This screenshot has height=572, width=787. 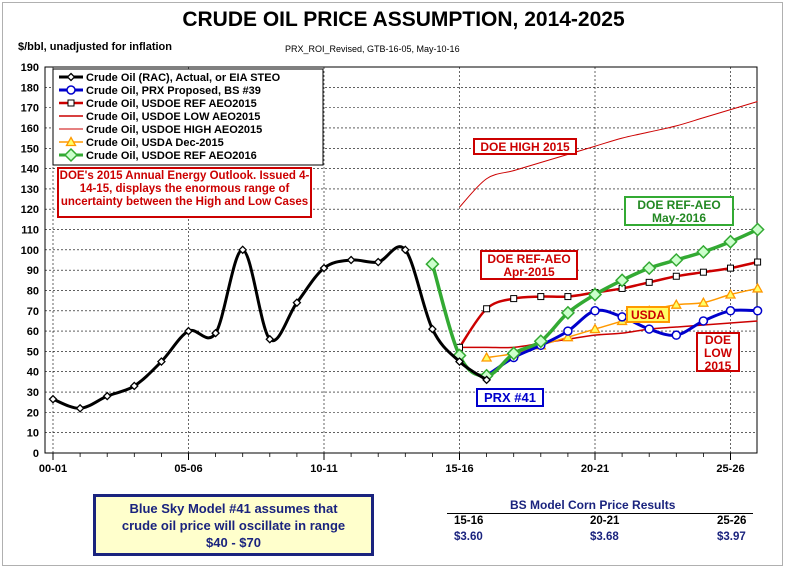 What do you see at coordinates (33, 373) in the screenshot?
I see `y-tick-label: 40` at bounding box center [33, 373].